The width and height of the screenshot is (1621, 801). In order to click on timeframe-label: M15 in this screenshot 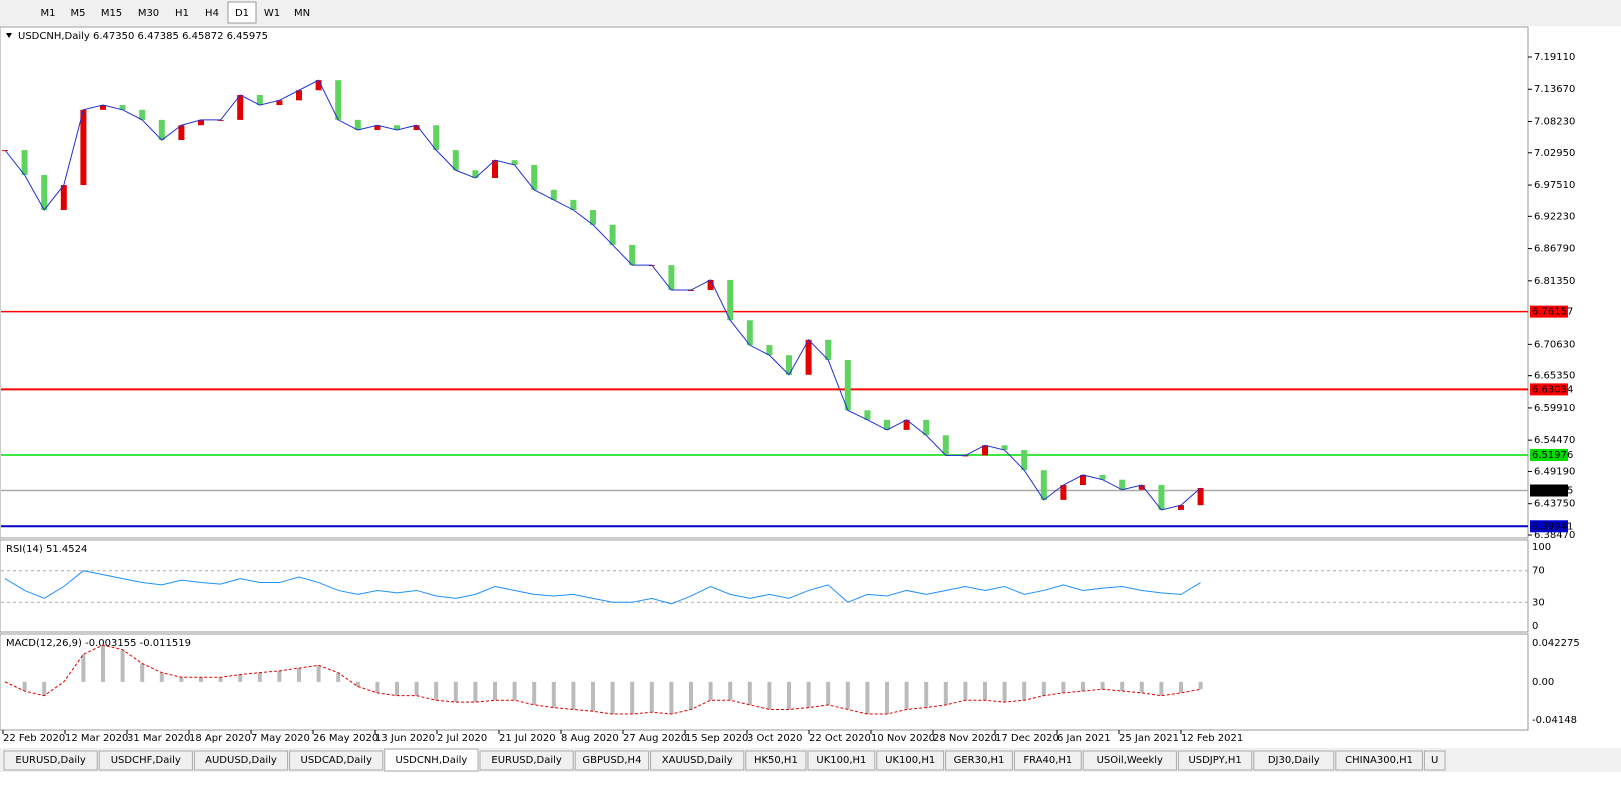, I will do `click(111, 13)`.